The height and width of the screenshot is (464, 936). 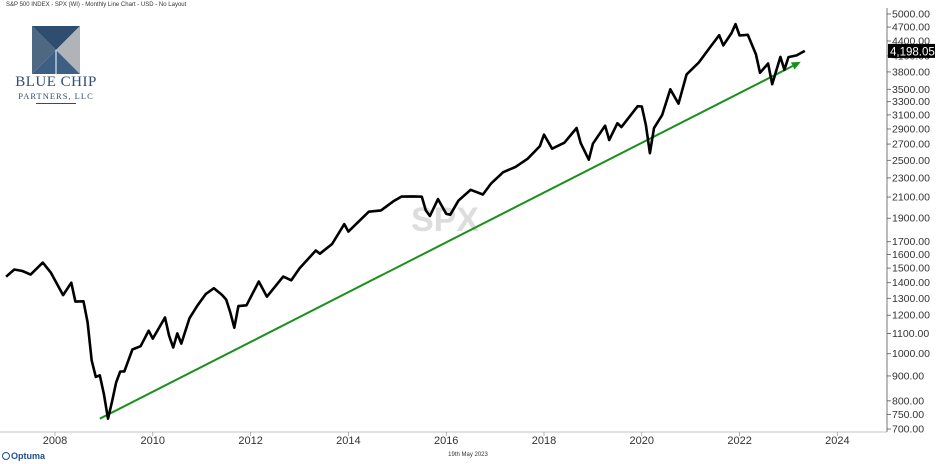 I want to click on watermark-text: SPX, so click(x=445, y=220).